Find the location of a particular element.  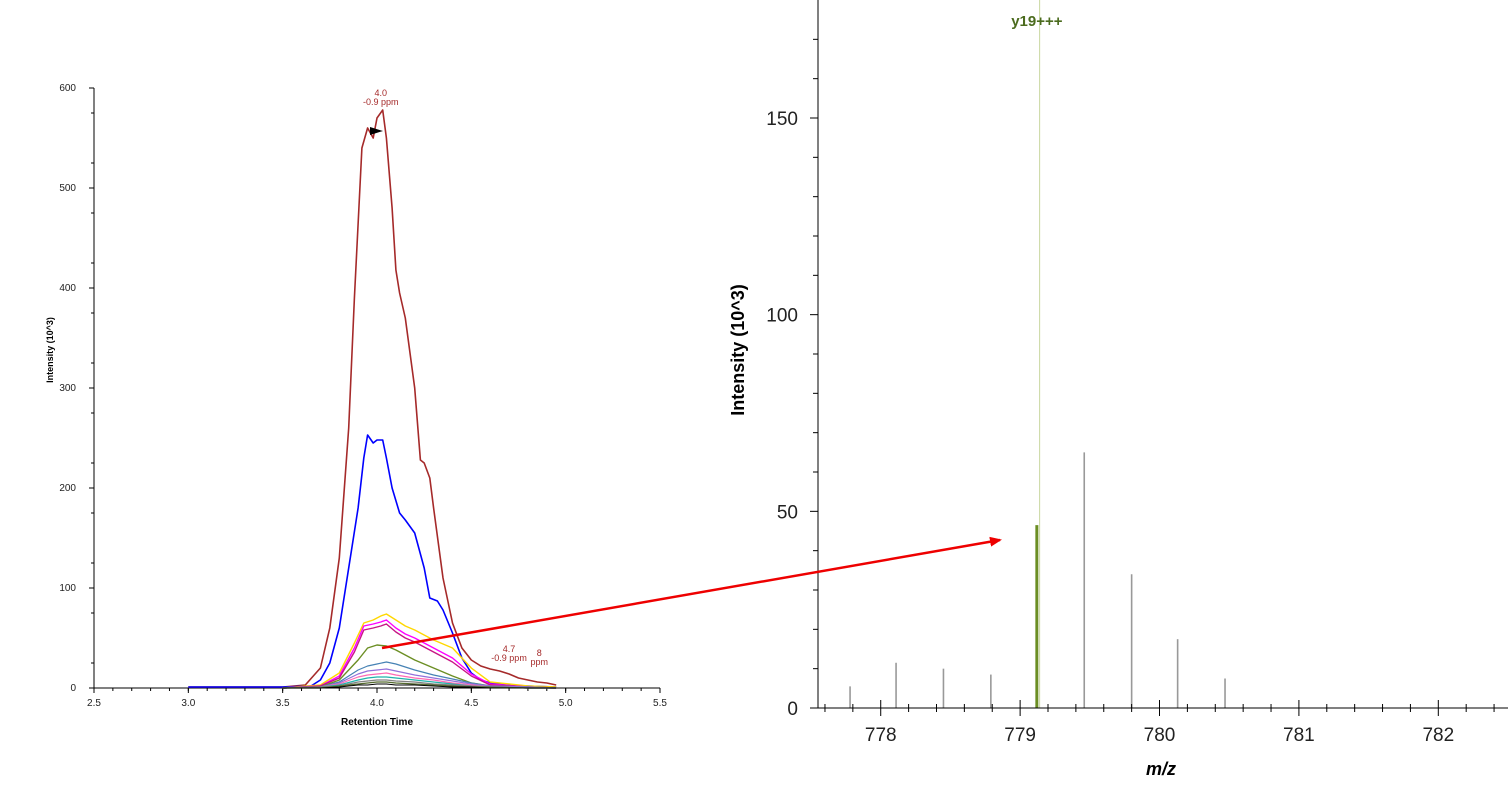

connector-arrow is located at coordinates (691, 593).